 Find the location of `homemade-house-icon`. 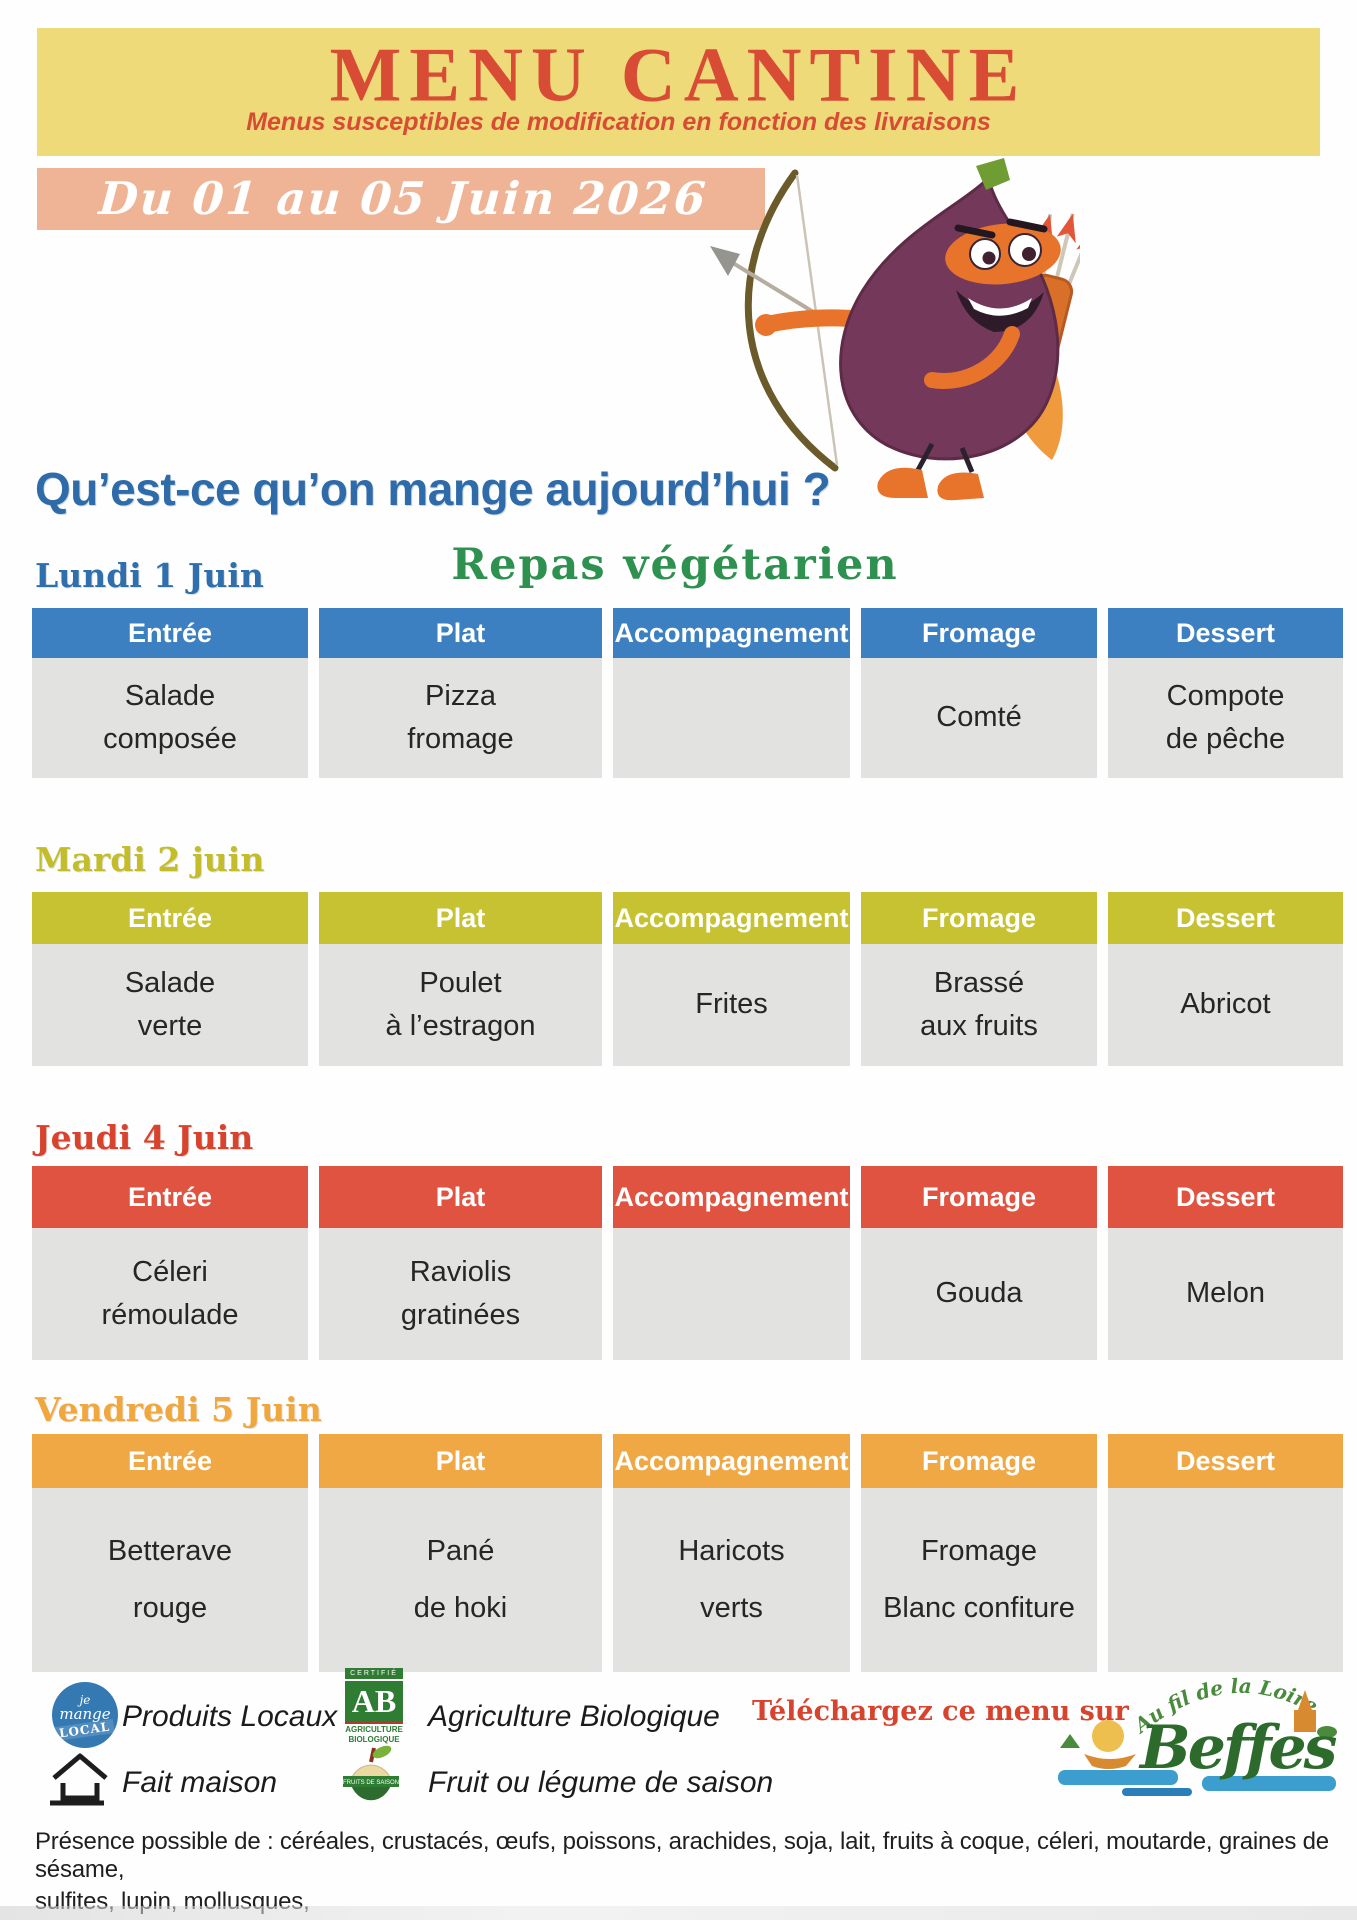

homemade-house-icon is located at coordinates (79, 1779).